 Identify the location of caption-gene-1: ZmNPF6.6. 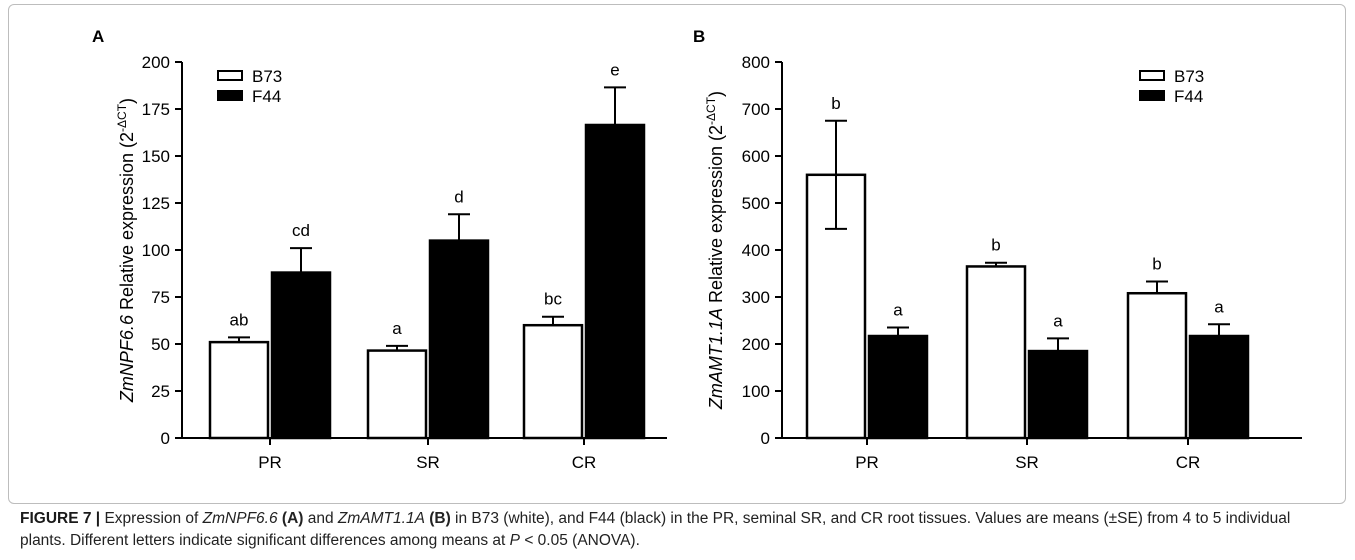
(240, 518).